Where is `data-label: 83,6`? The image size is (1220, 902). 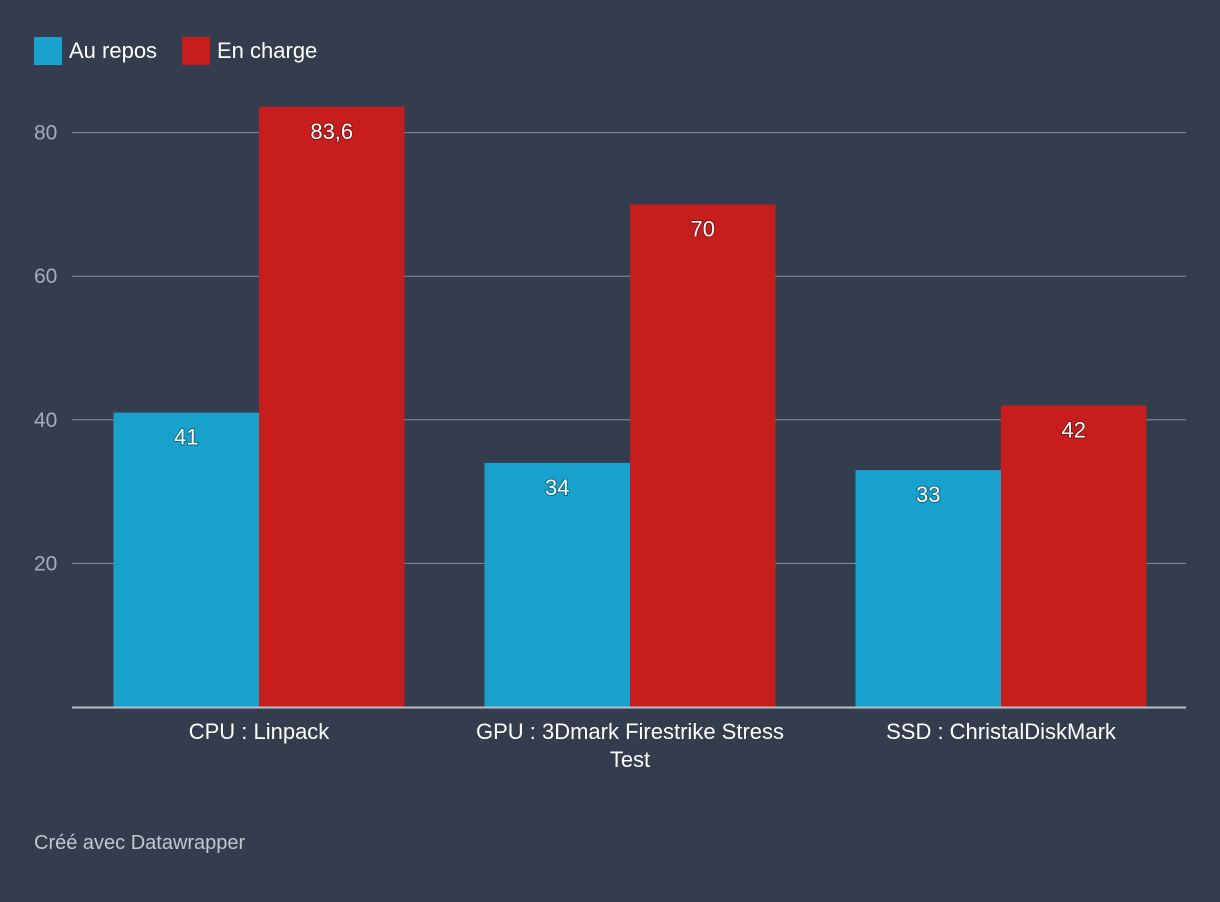 data-label: 83,6 is located at coordinates (331, 131).